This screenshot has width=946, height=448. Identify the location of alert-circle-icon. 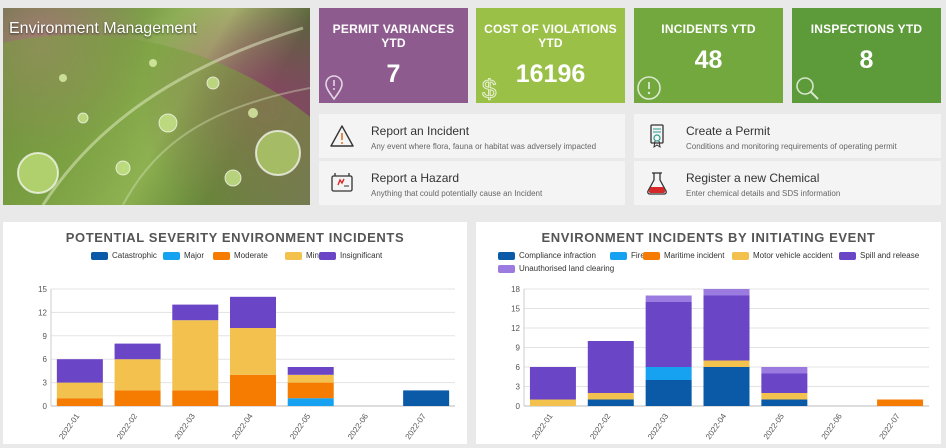
(649, 88).